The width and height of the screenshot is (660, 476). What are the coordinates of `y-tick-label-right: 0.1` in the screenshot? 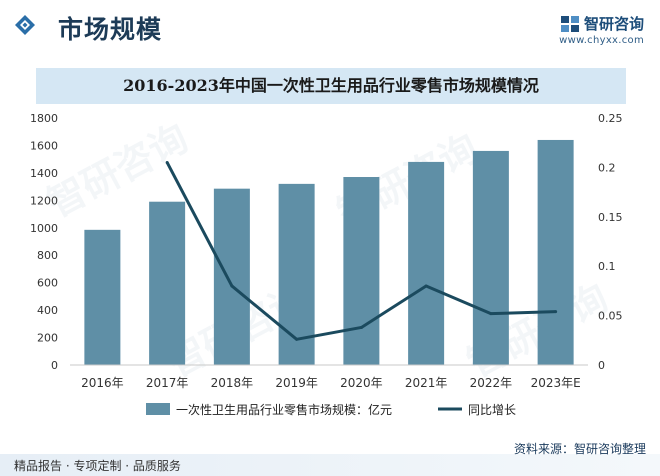 It's located at (607, 266).